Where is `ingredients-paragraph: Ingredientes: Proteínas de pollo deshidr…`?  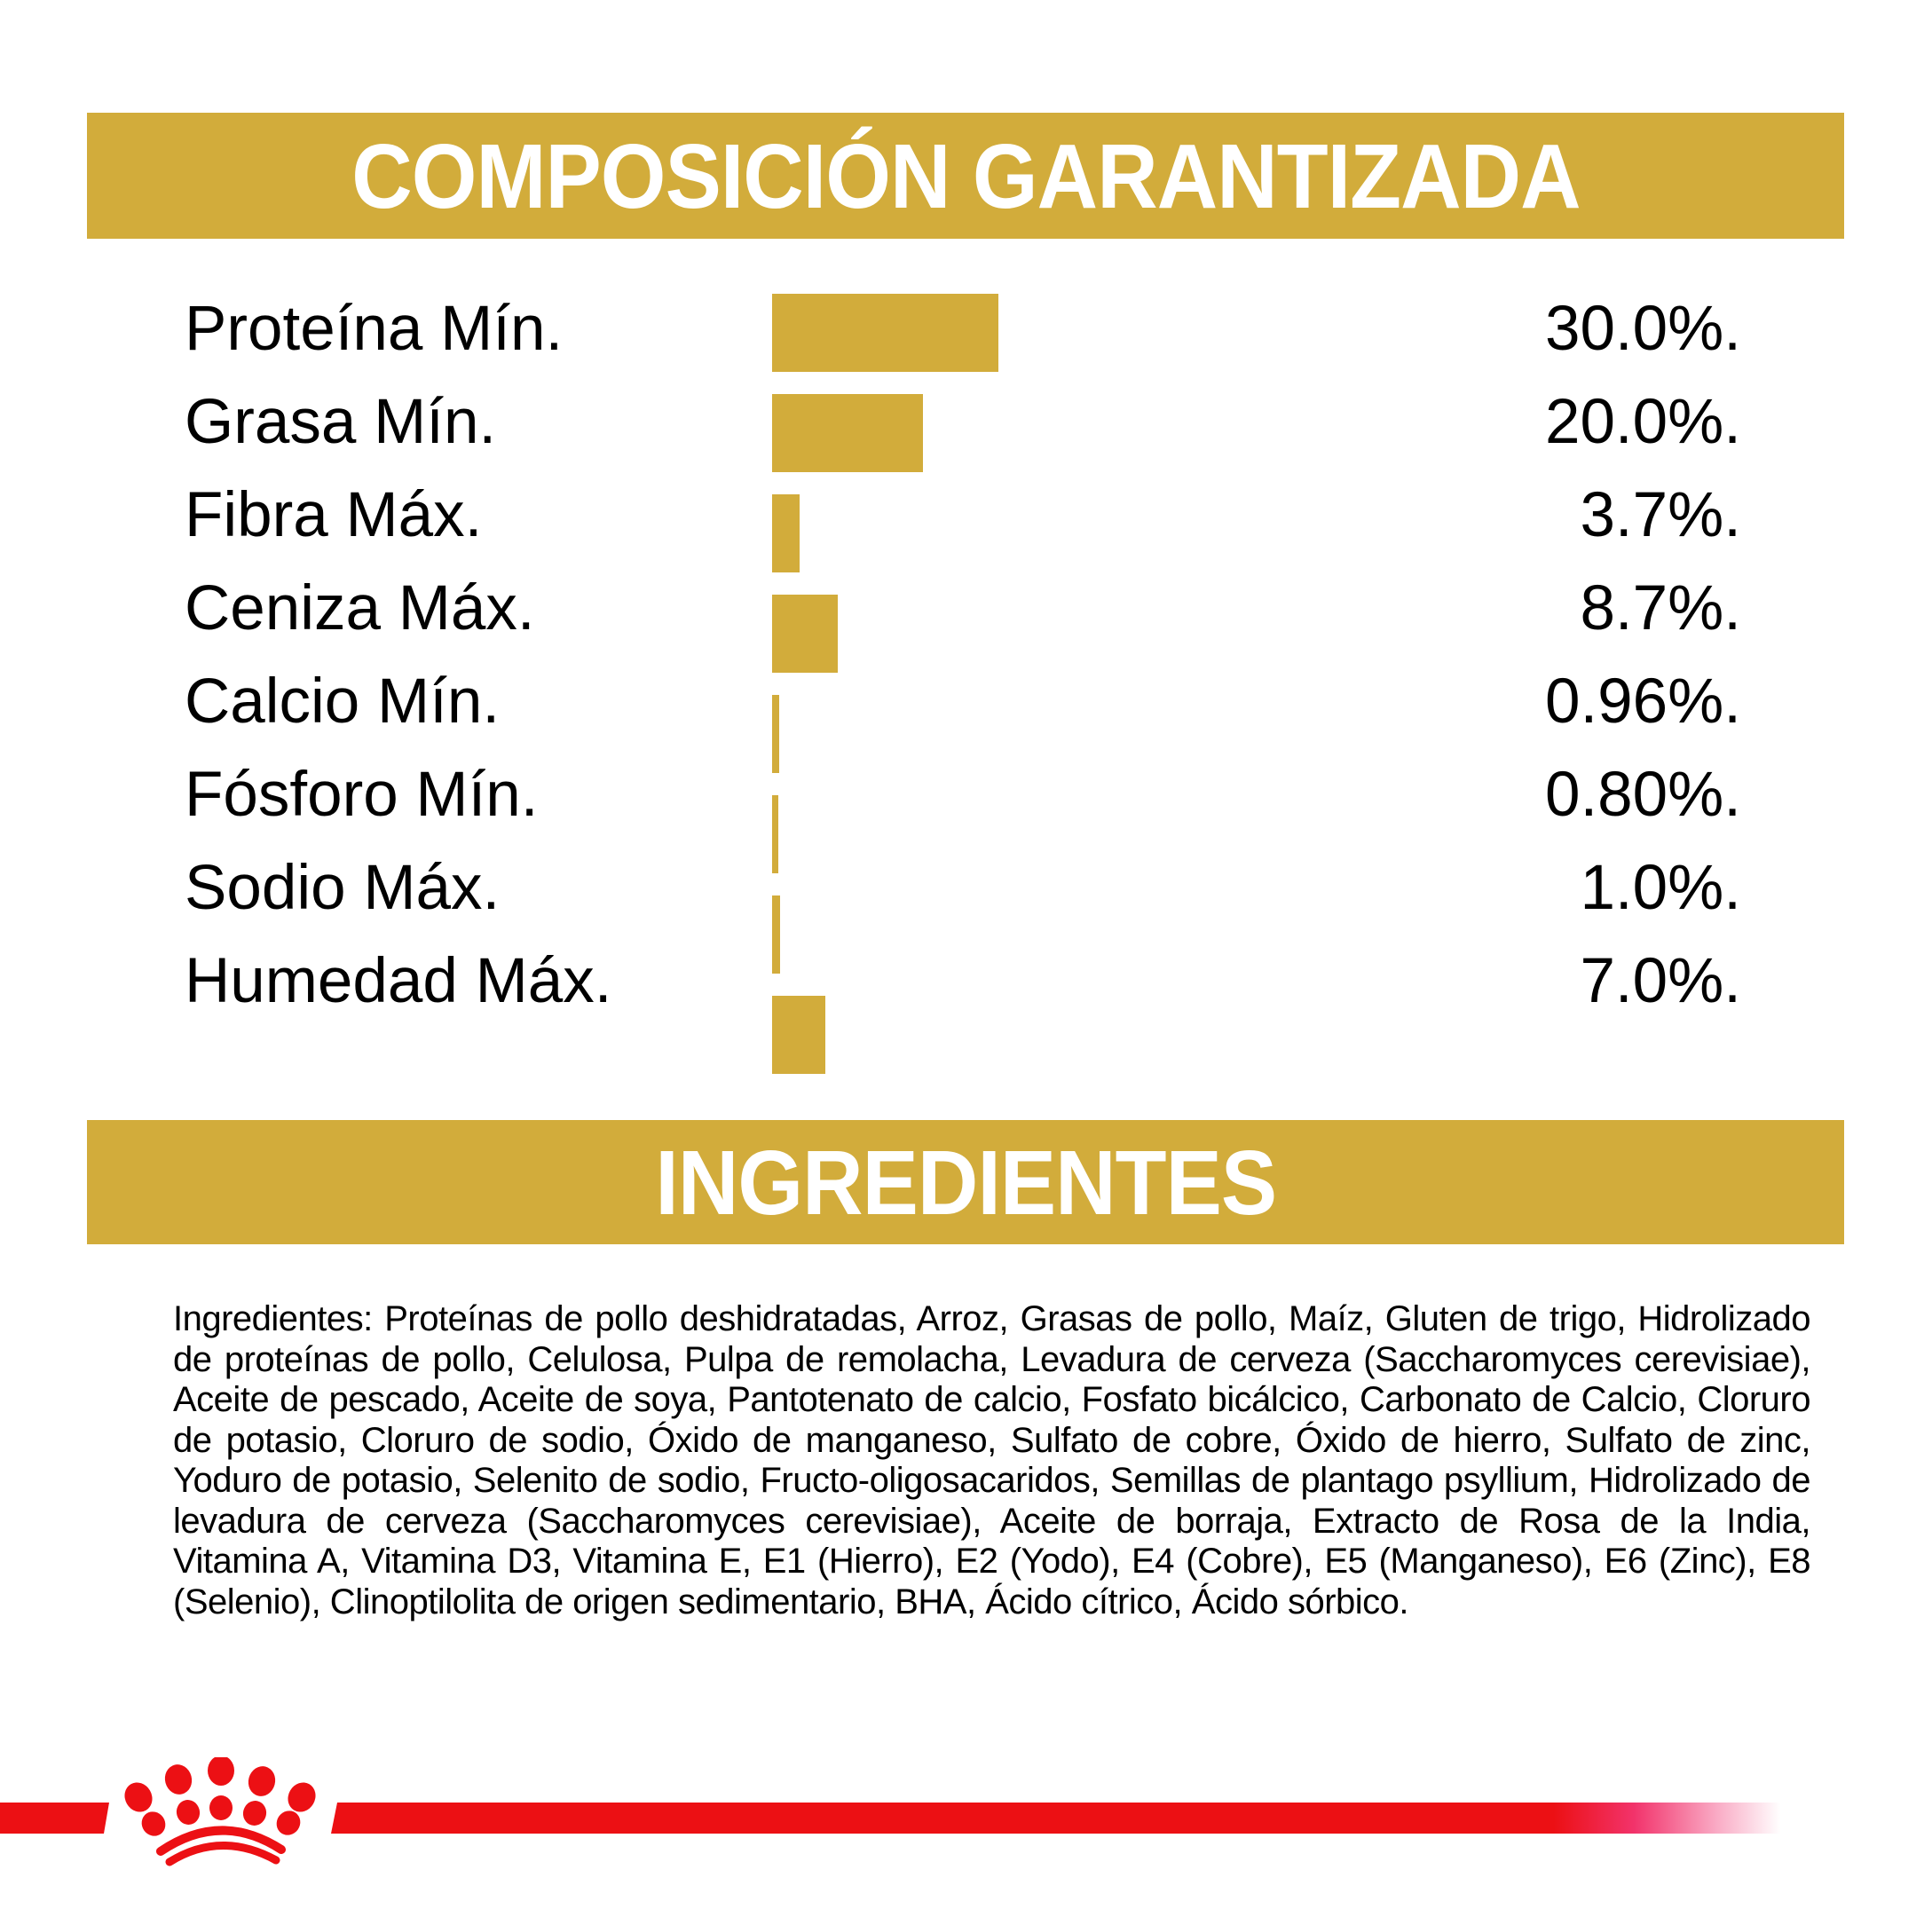 ingredients-paragraph: Ingredientes: Proteínas de pollo deshidr… is located at coordinates (992, 1460).